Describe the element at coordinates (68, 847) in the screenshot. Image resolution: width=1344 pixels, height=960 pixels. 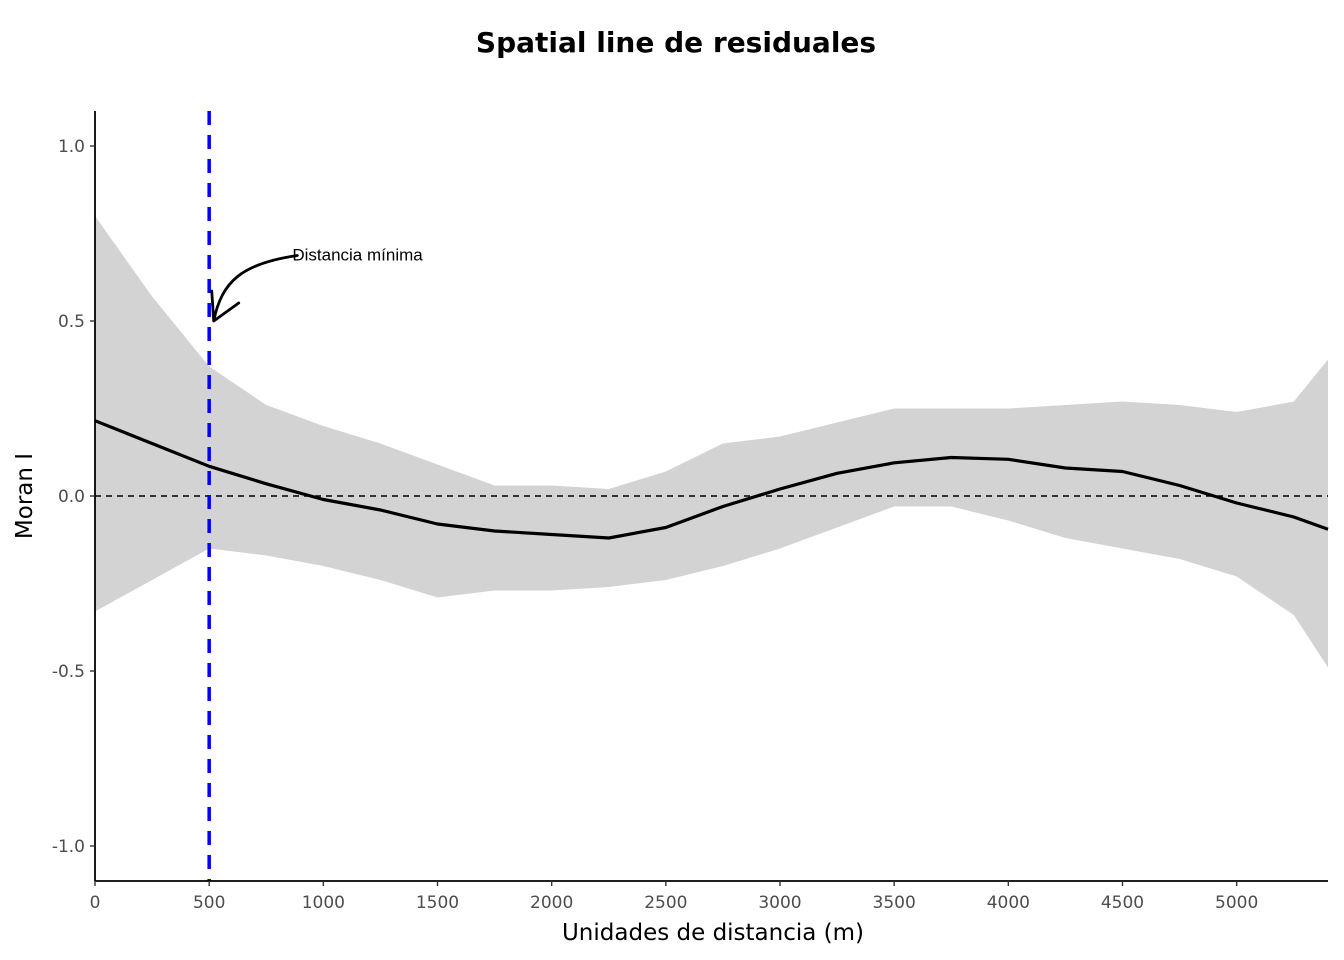
I see `y-tick-label: -1.0` at that location.